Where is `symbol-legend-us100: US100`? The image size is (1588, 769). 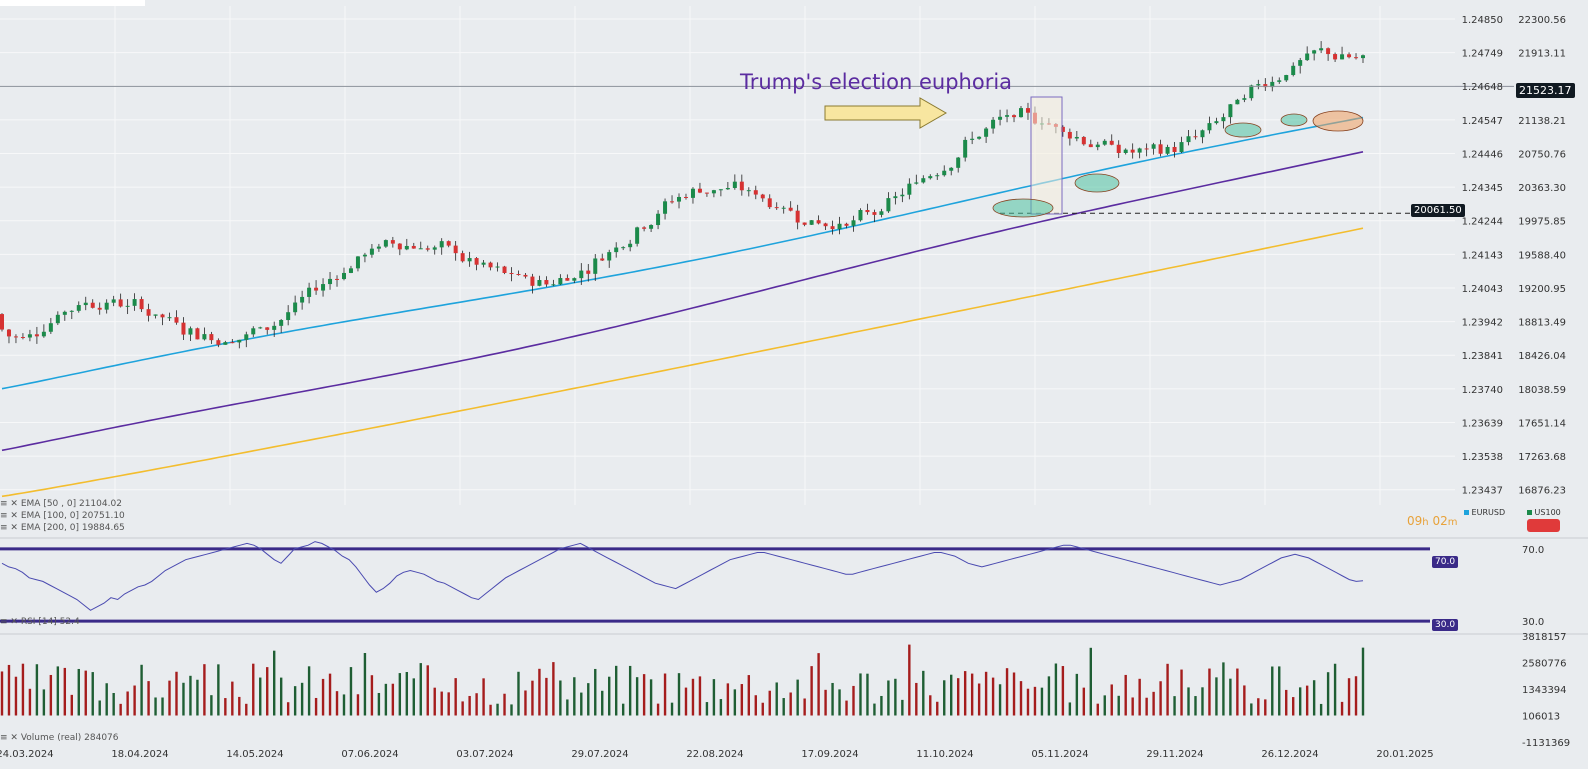 symbol-legend-us100: US100 is located at coordinates (1544, 520).